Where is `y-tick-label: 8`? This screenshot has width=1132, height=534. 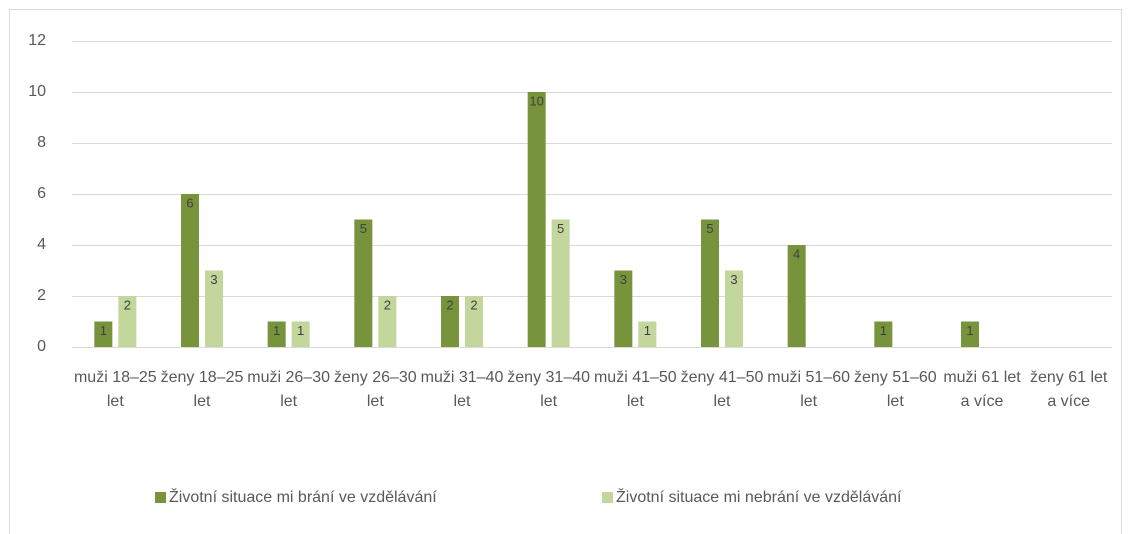
y-tick-label: 8 is located at coordinates (41, 142).